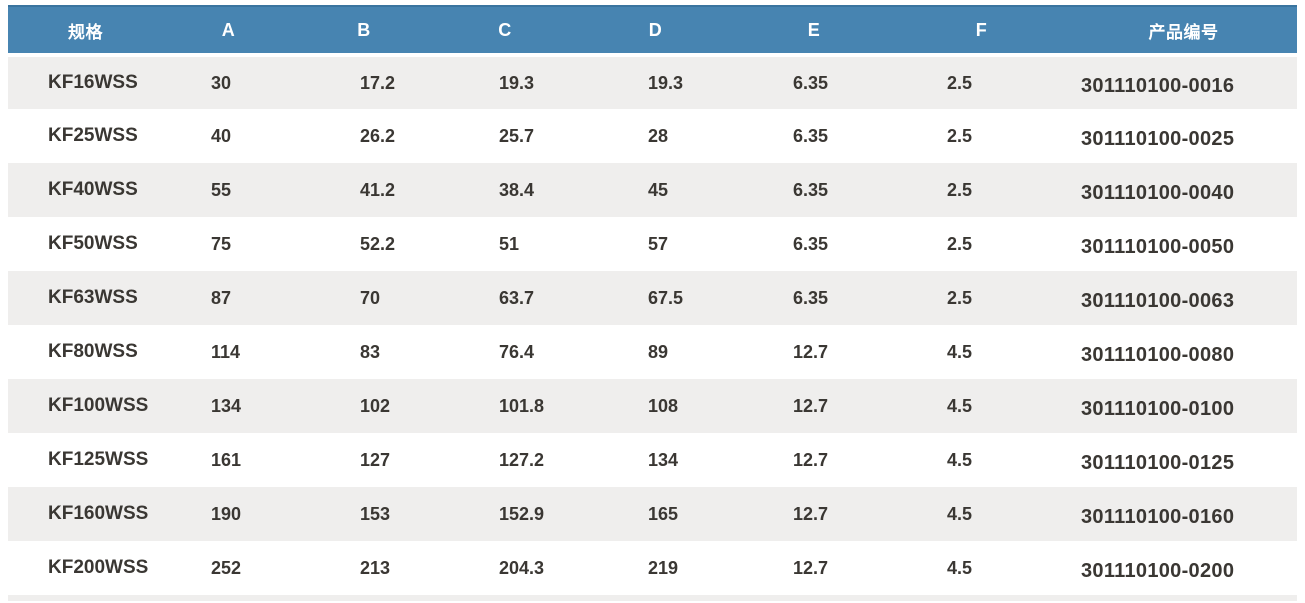 The width and height of the screenshot is (1305, 603). I want to click on cell-value: 301110100-0125, so click(1158, 462).